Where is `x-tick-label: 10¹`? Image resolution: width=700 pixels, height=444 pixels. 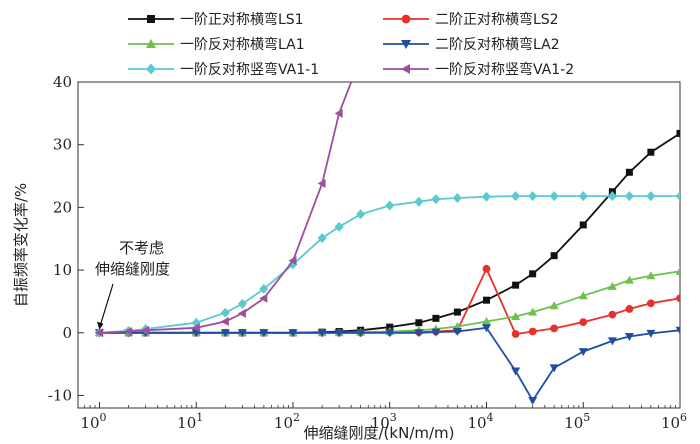 x-tick-label: 10¹ is located at coordinates (190, 421).